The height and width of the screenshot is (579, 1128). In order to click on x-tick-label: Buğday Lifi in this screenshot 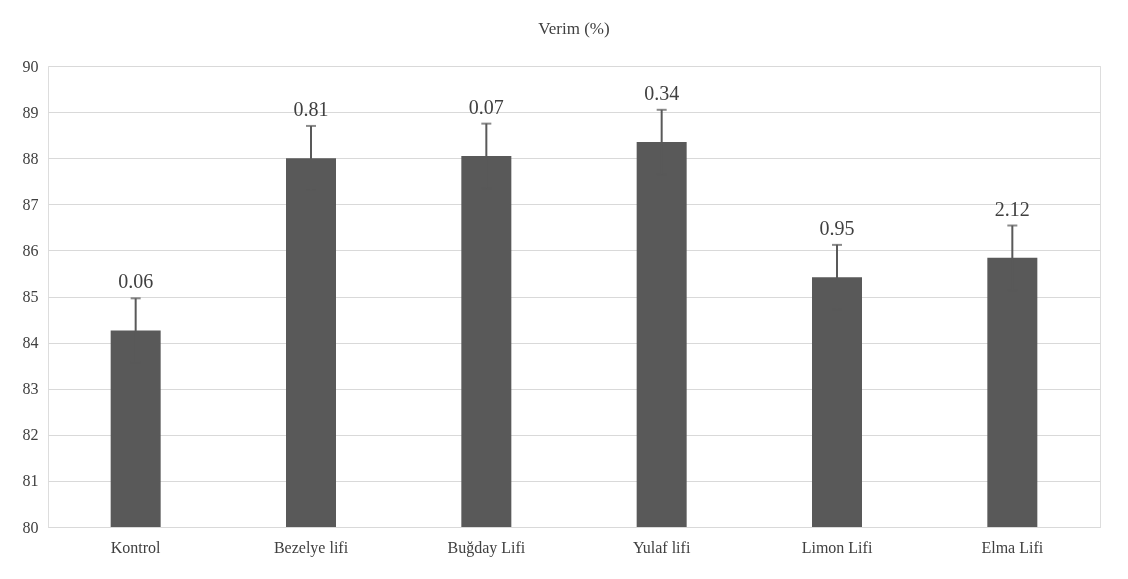, I will do `click(486, 547)`.